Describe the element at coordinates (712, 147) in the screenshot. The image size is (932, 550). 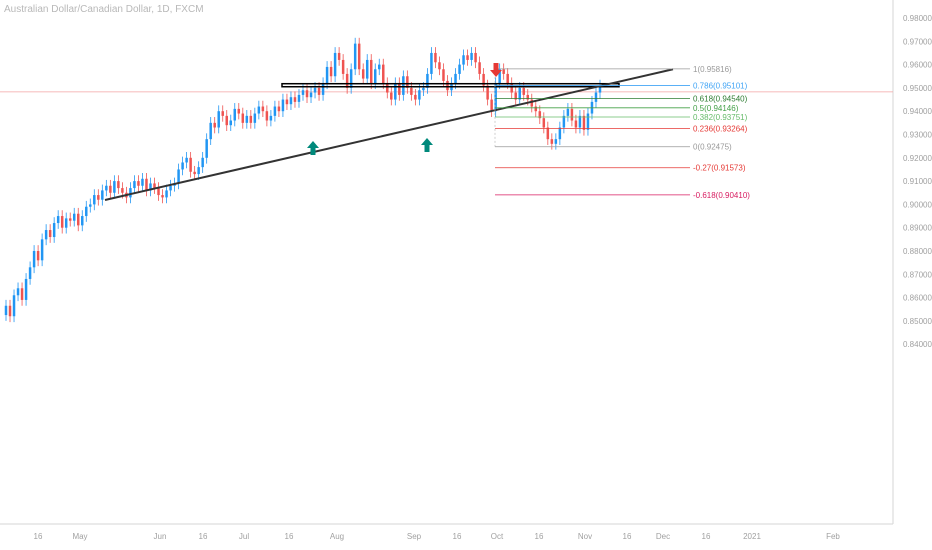
I see `fib-level-label: 0(0.92475)` at that location.